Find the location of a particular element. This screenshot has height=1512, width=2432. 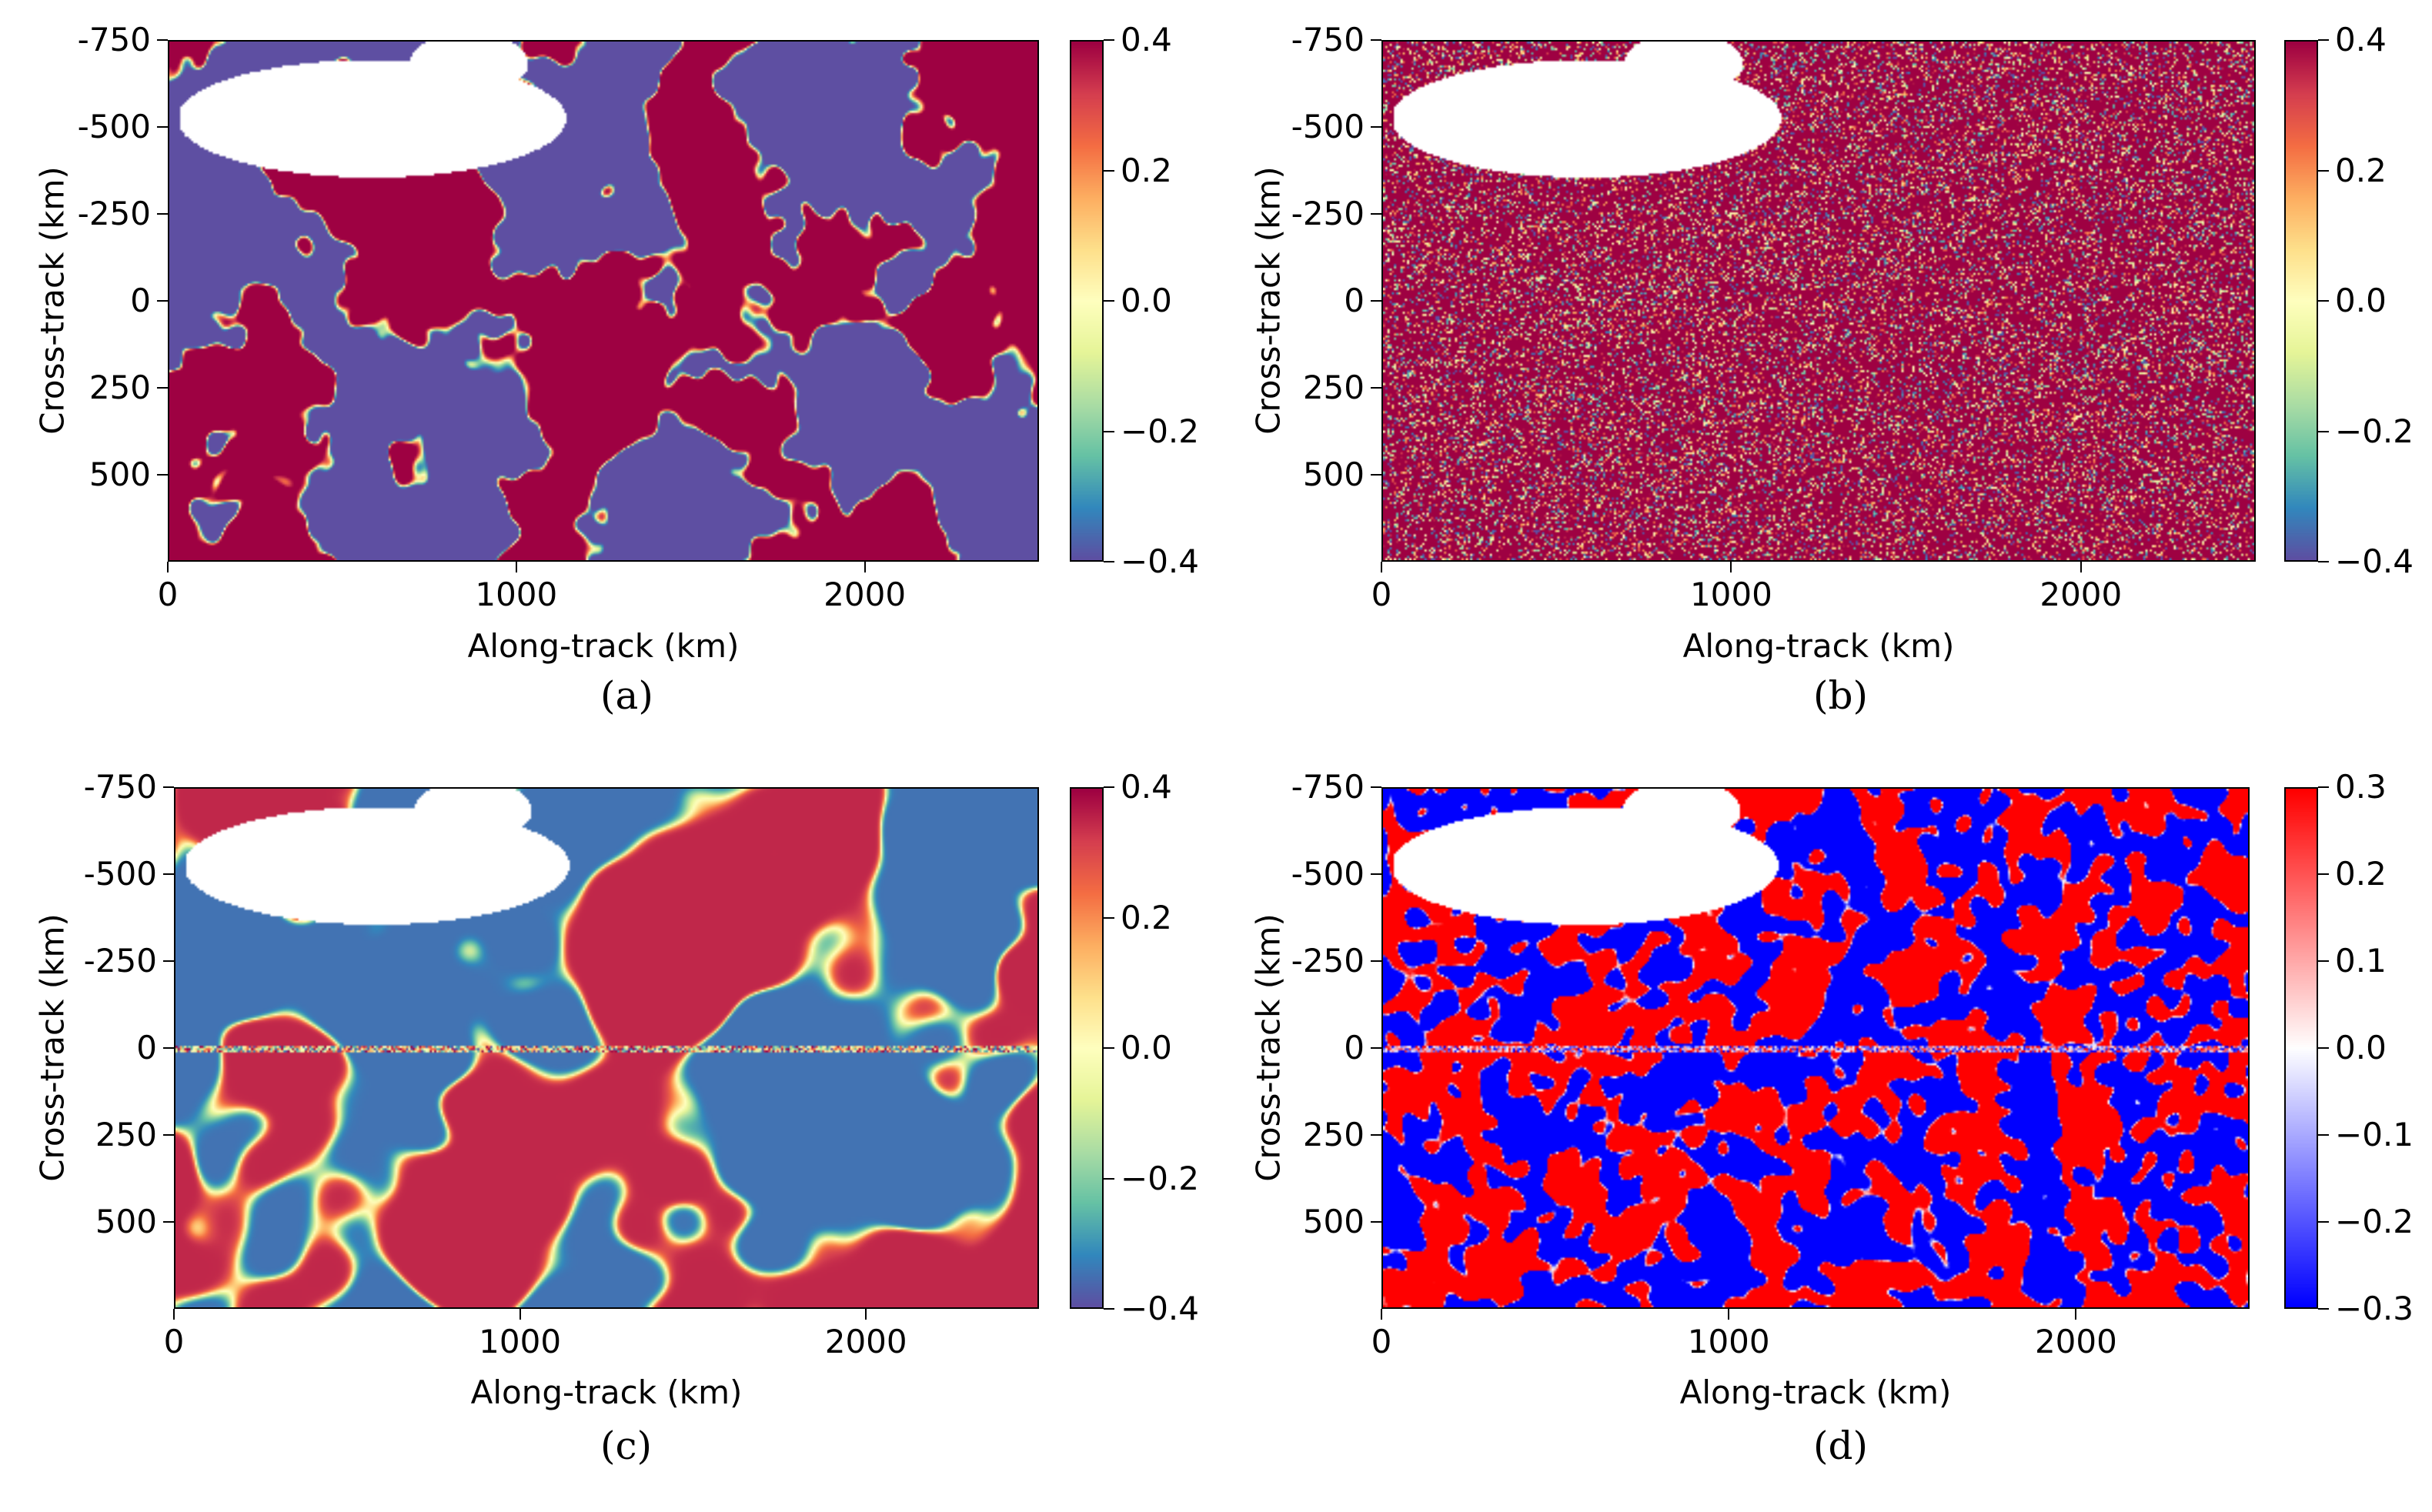

panel-c-ytick-label: -500 is located at coordinates (120, 874).